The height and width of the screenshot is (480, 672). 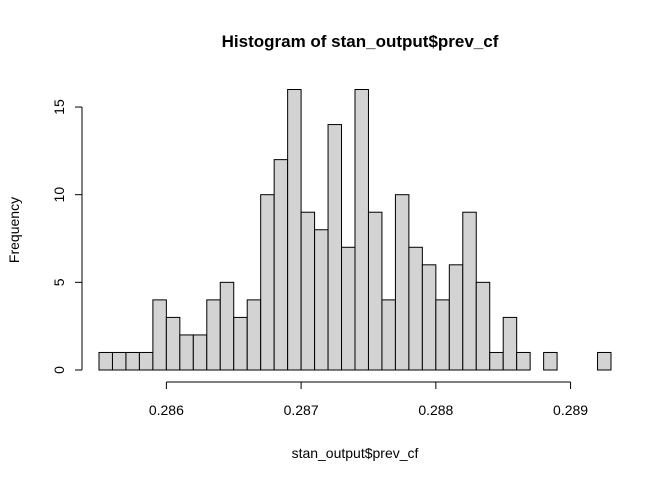 I want to click on y-tick-label: 0, so click(x=59, y=370).